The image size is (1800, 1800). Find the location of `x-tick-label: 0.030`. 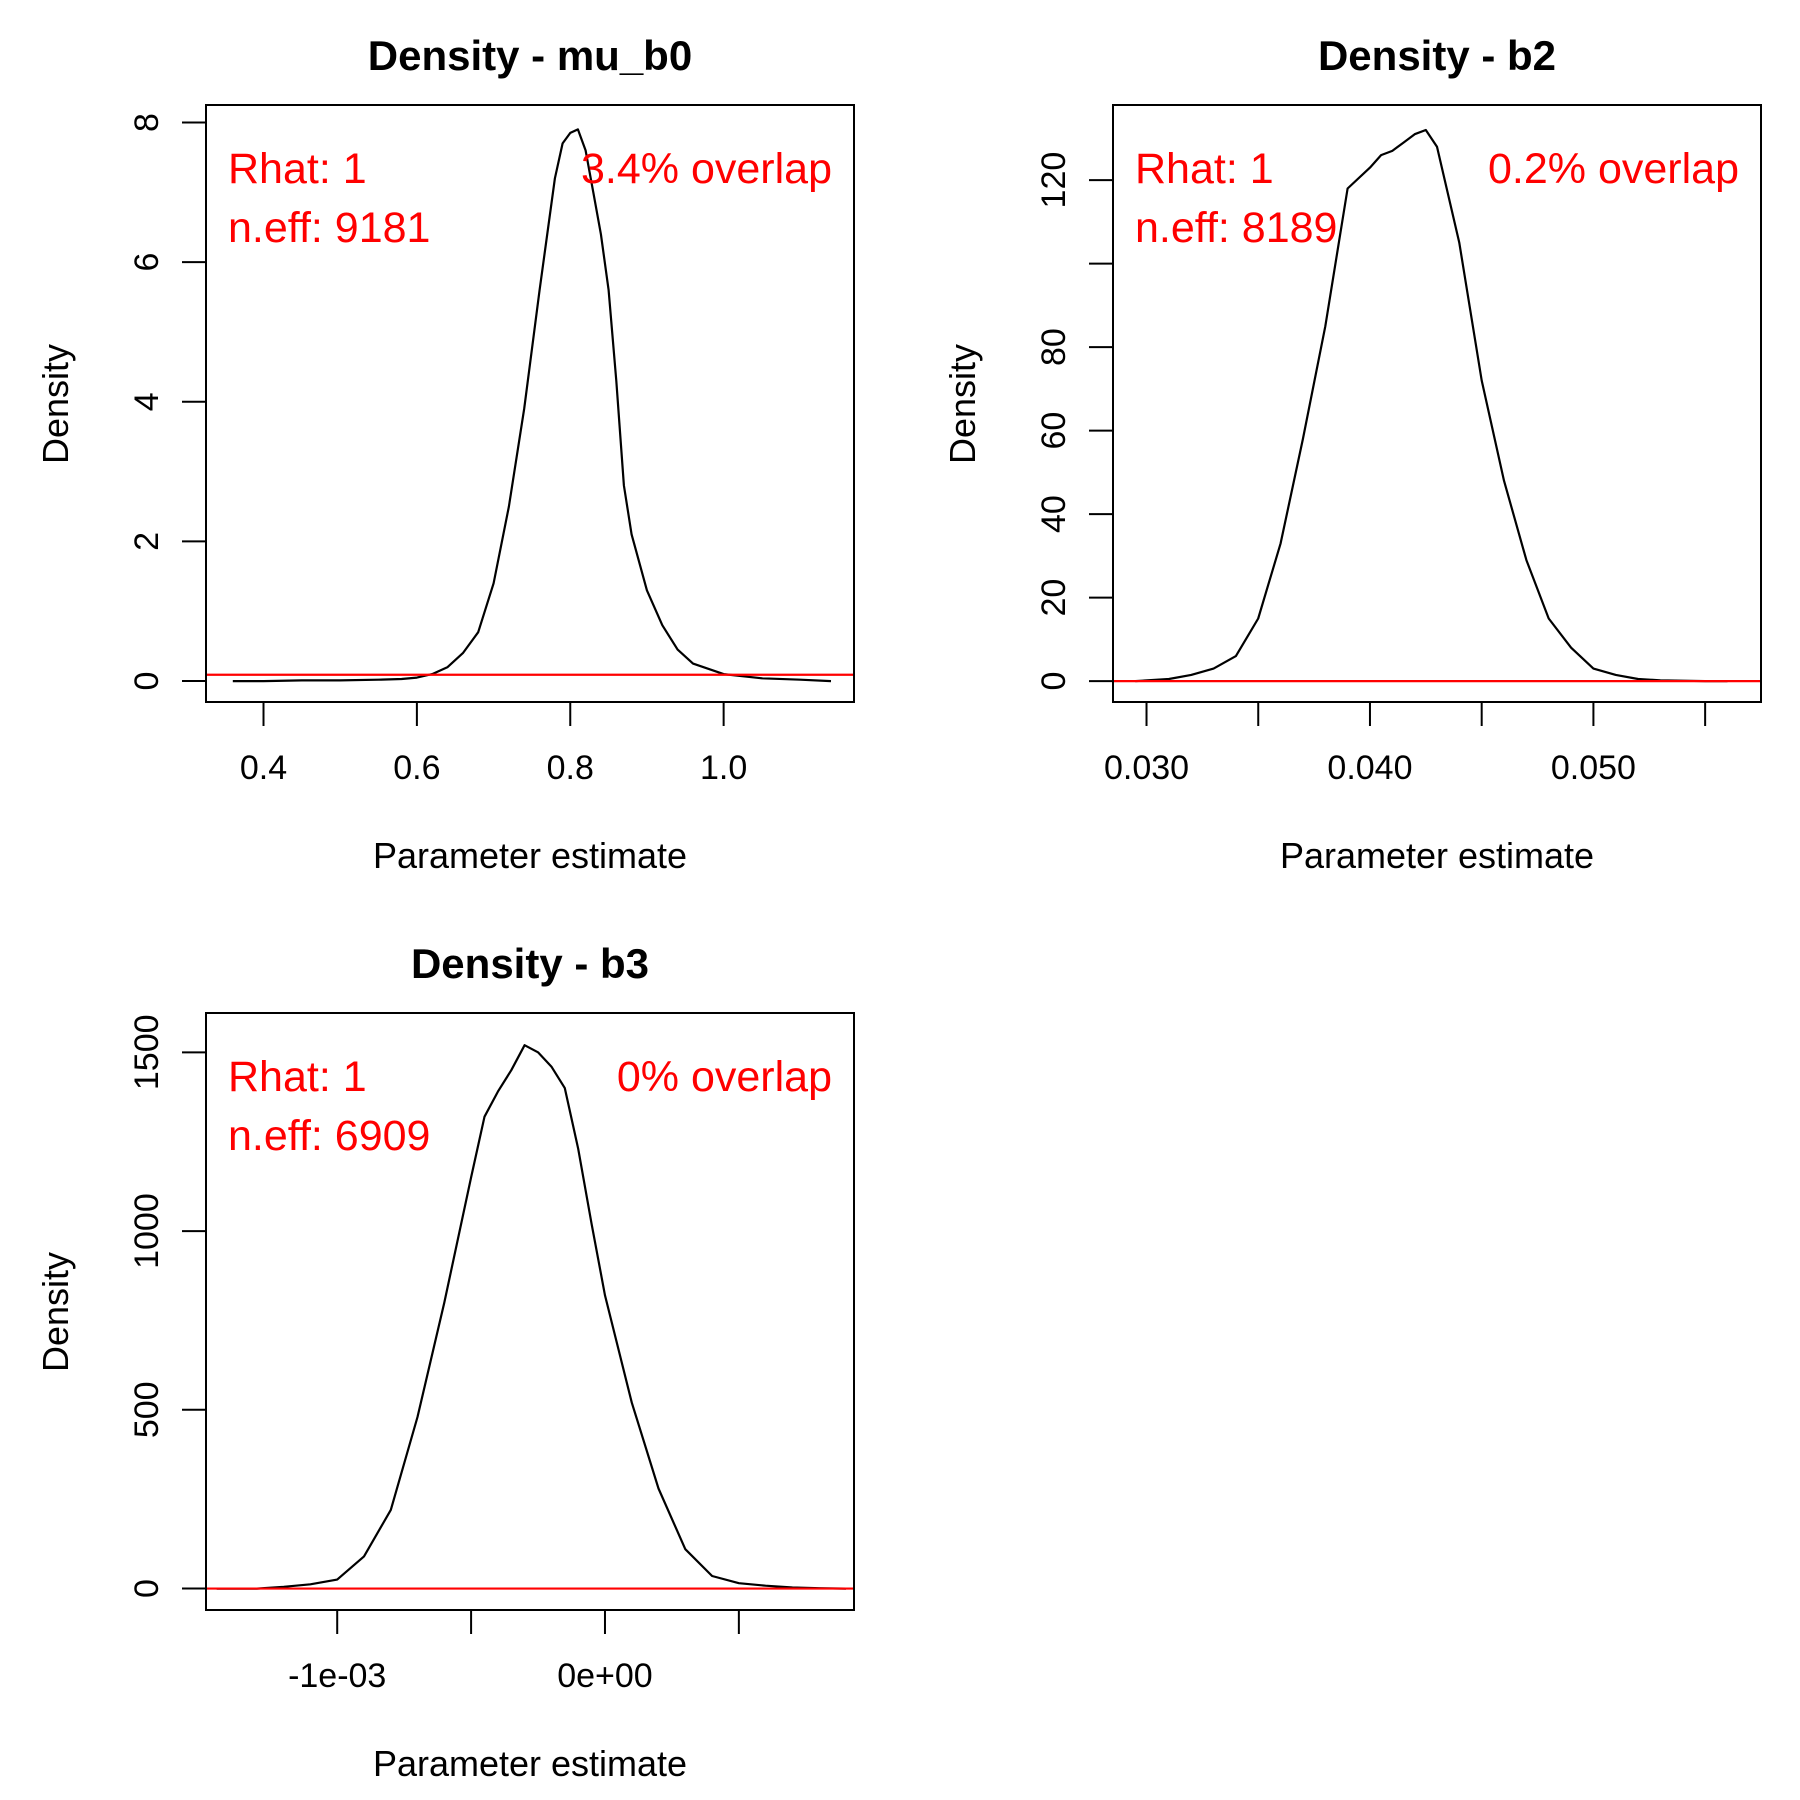

x-tick-label: 0.030 is located at coordinates (1146, 768).